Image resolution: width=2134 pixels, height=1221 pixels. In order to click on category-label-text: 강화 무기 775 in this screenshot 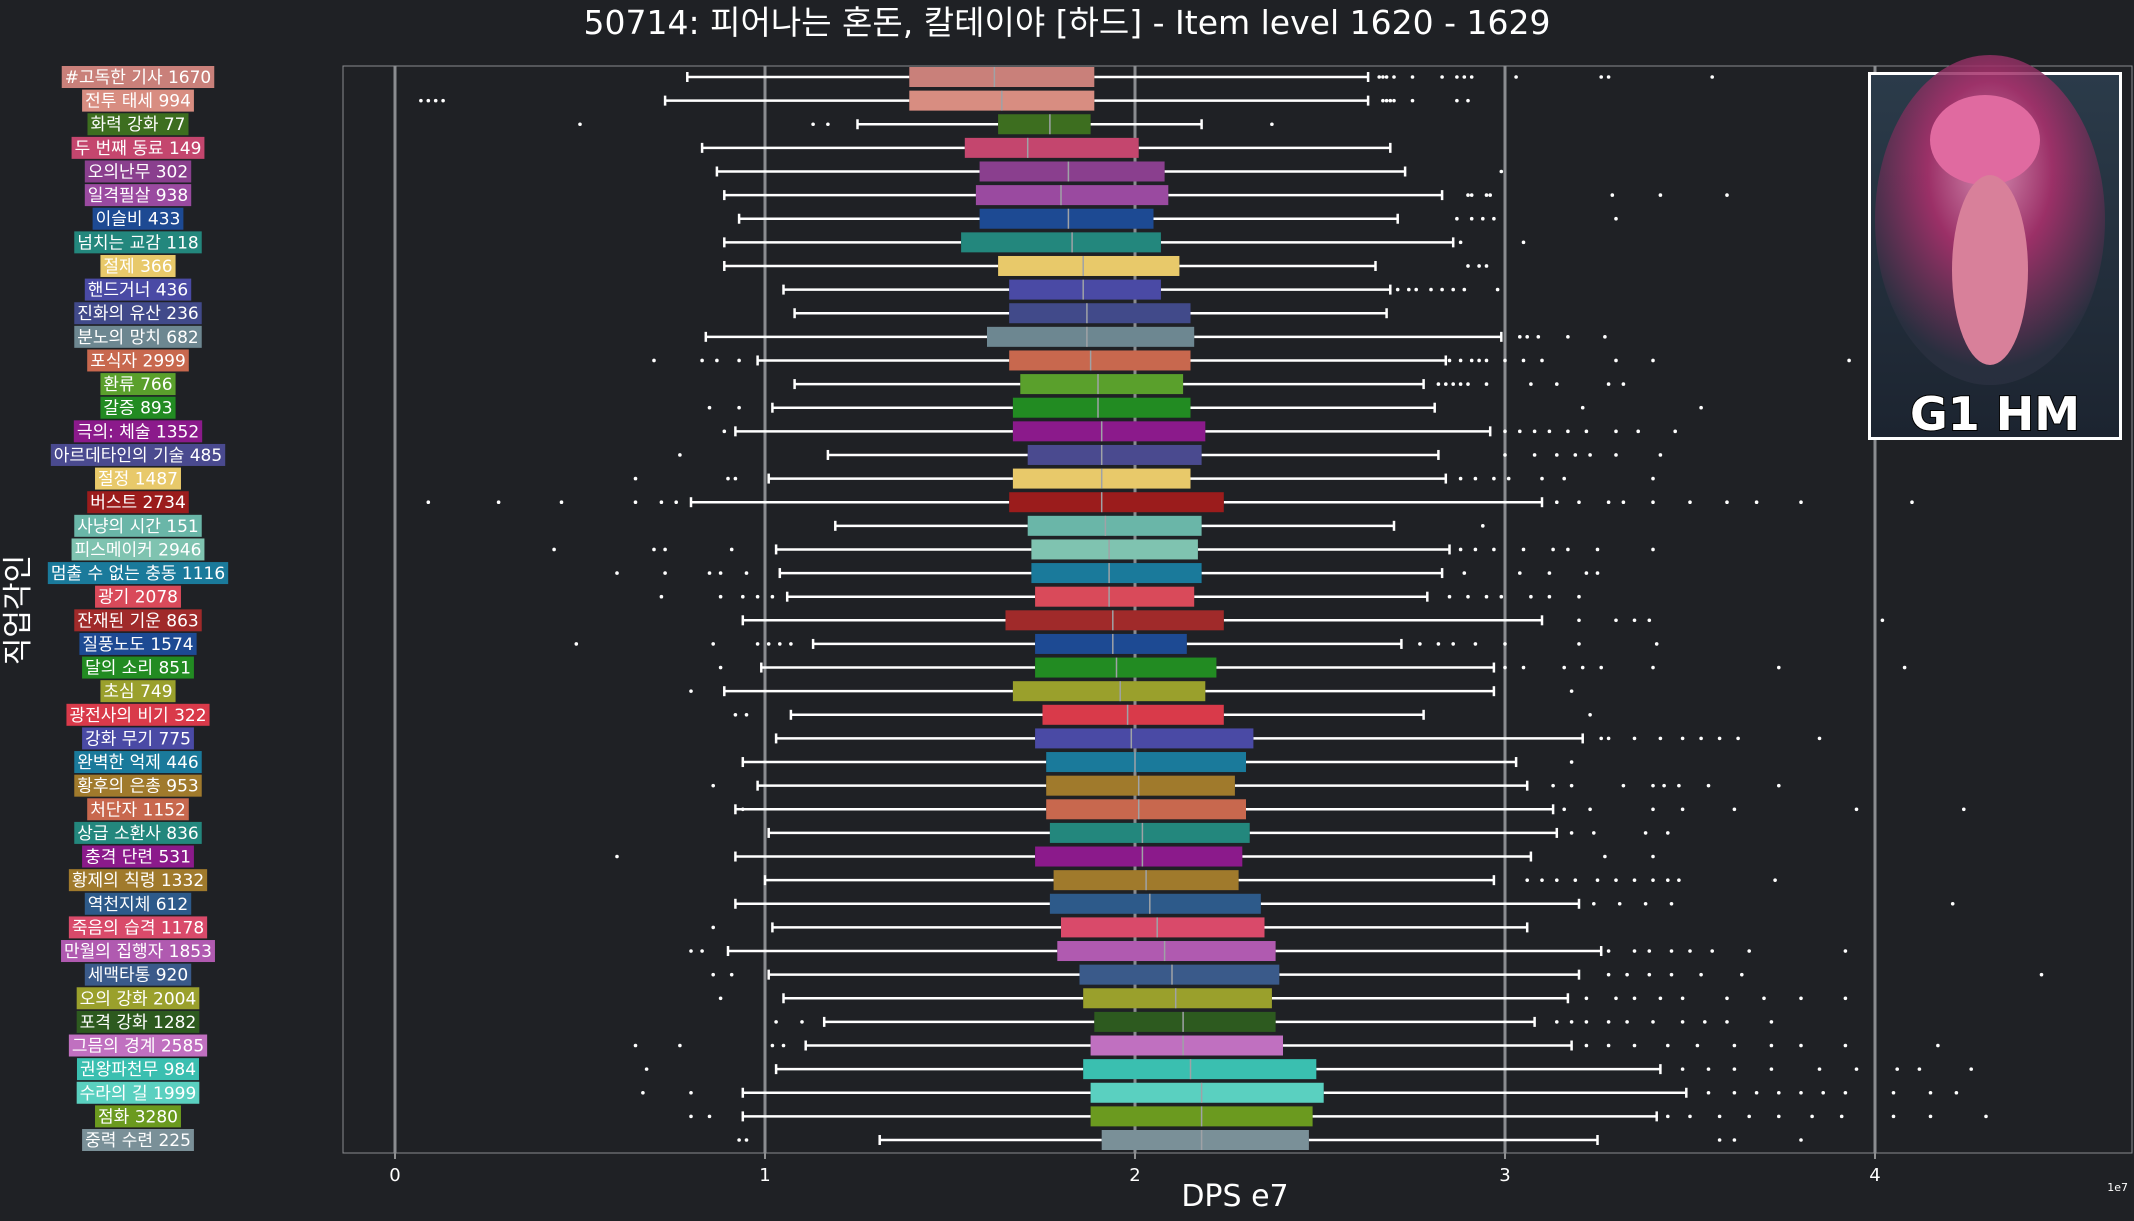, I will do `click(138, 739)`.